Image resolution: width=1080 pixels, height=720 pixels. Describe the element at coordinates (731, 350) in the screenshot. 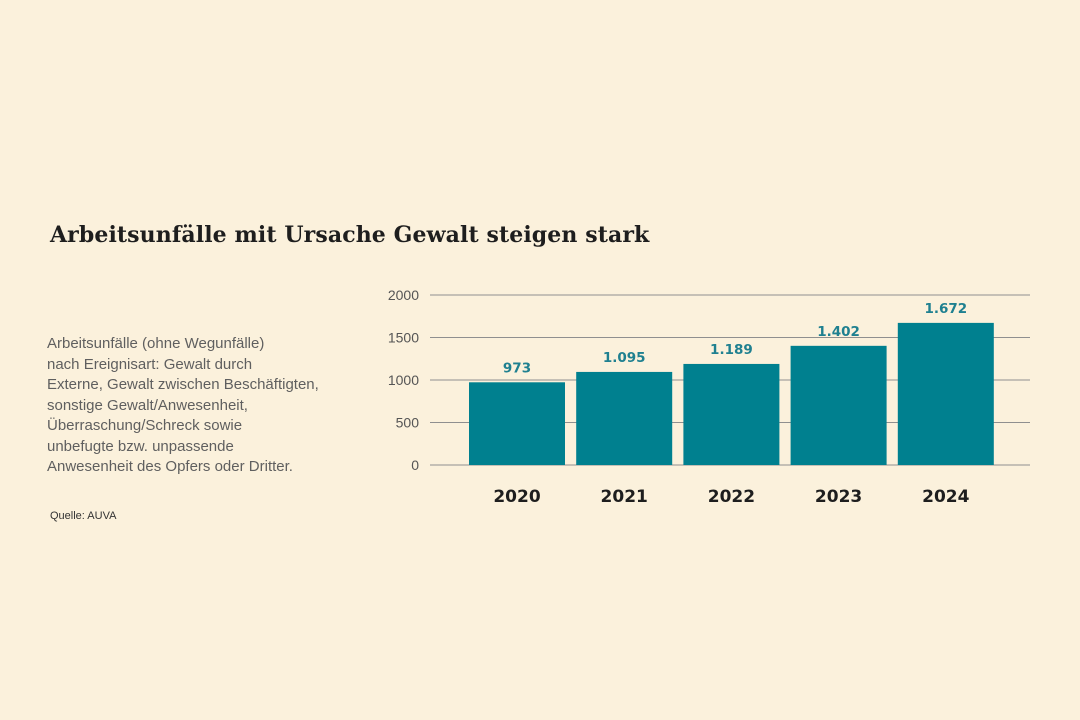

I see `data-label: 1.189` at that location.